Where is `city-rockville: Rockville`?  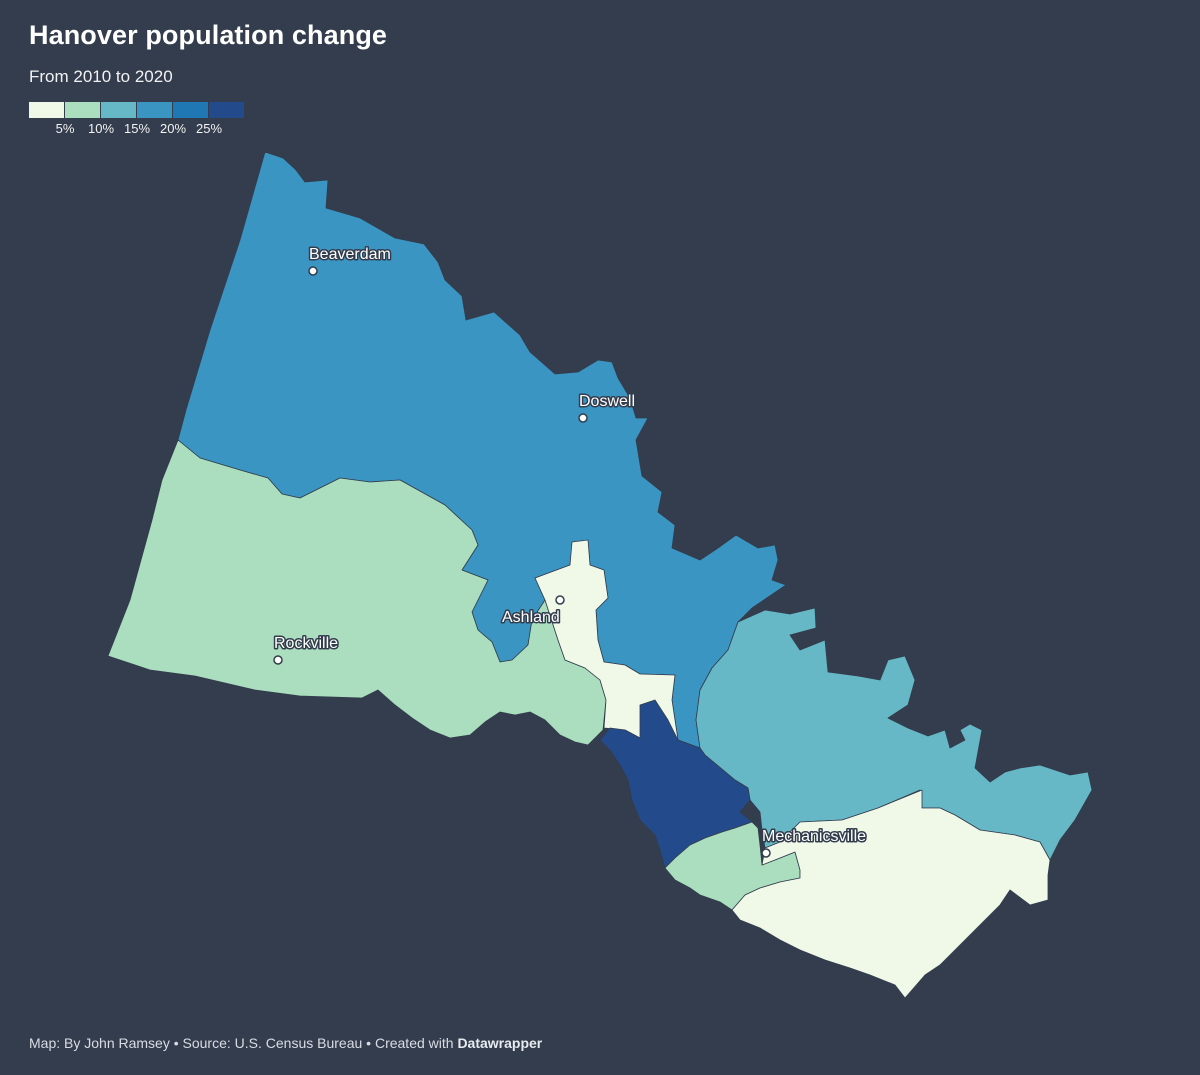 city-rockville: Rockville is located at coordinates (306, 649).